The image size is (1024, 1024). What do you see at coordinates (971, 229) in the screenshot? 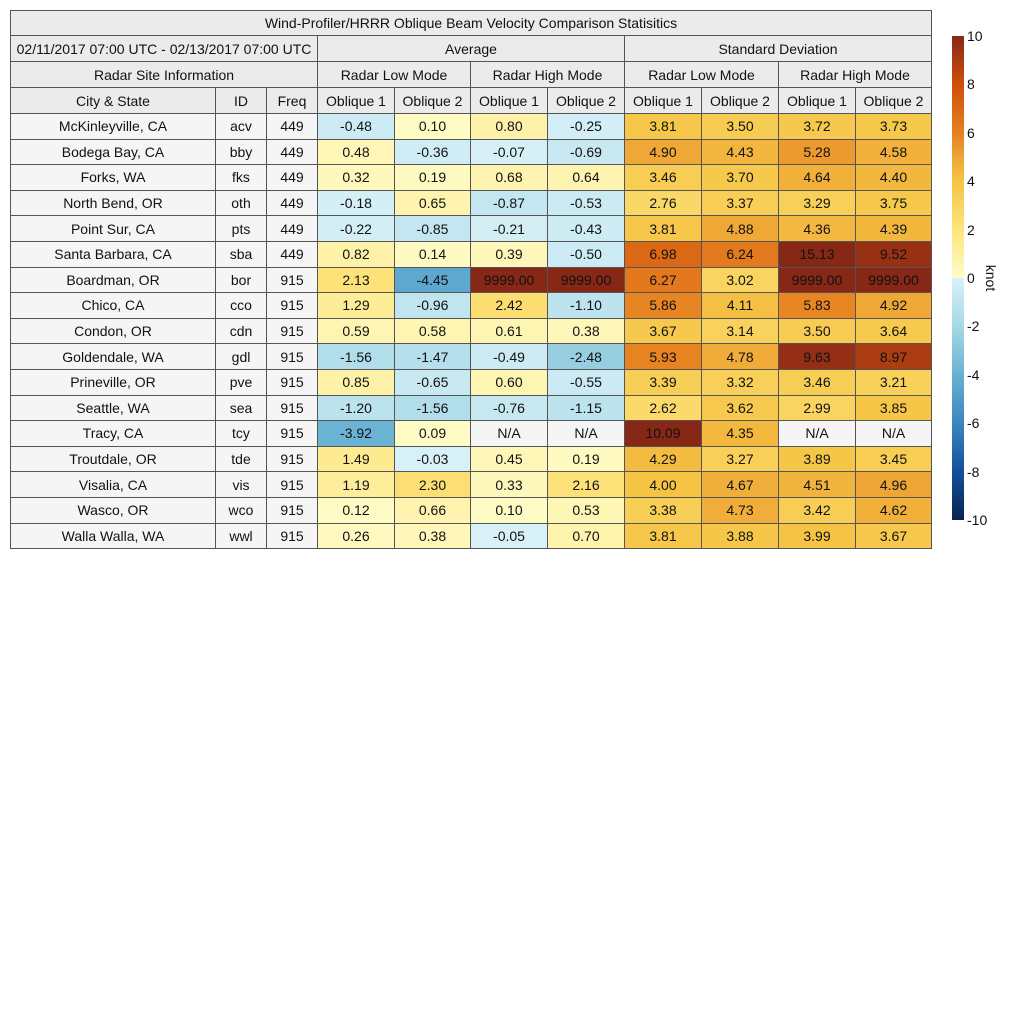
I see `colorbar-tick-label: 2` at bounding box center [971, 229].